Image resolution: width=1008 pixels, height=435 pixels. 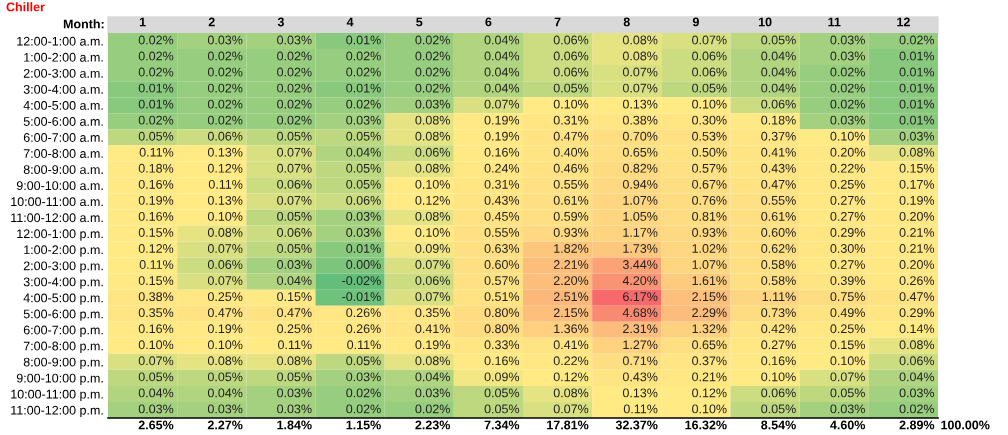 What do you see at coordinates (636, 425) in the screenshot?
I see `text: 32.37%` at bounding box center [636, 425].